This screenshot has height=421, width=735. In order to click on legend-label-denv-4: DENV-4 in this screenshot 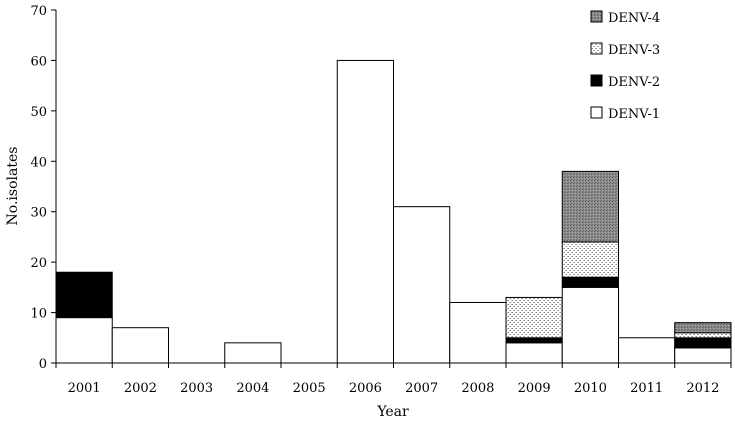, I will do `click(634, 18)`.